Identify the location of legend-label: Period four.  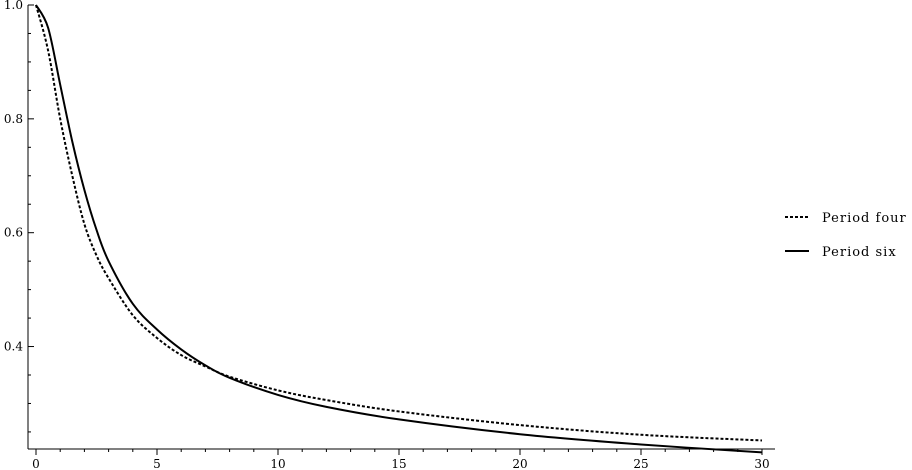
(864, 218).